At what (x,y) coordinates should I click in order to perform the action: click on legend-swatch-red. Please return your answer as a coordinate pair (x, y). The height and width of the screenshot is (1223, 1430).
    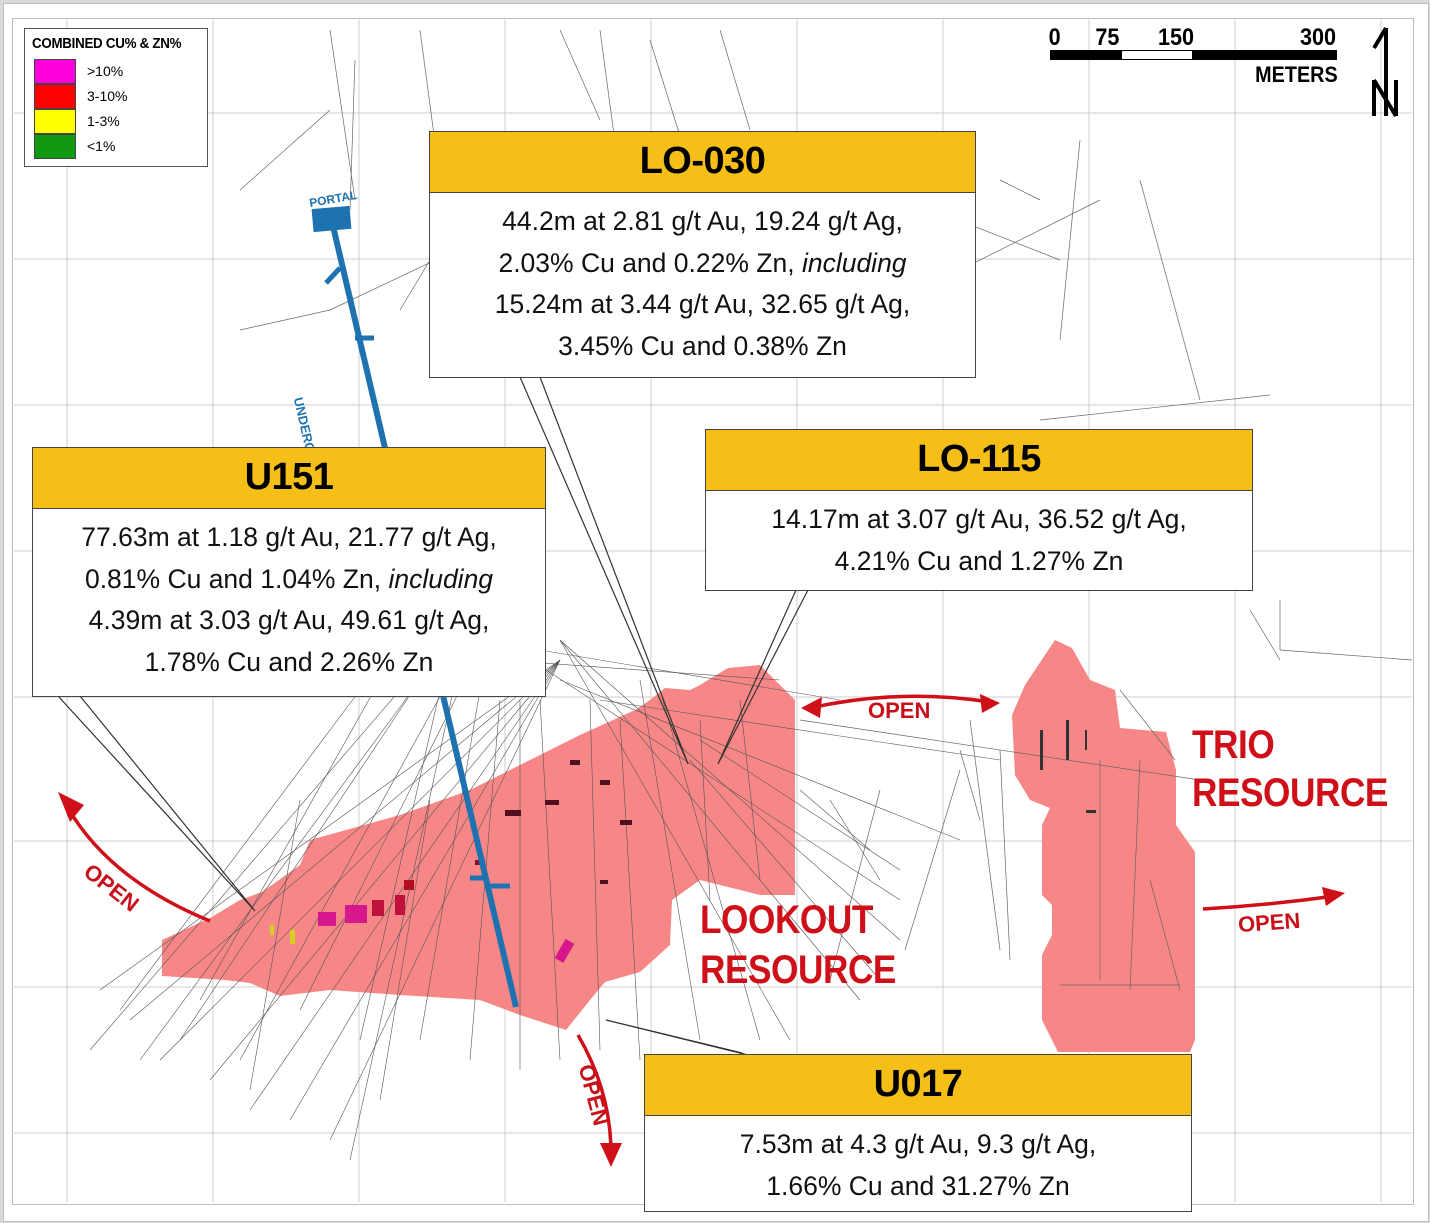
    Looking at the image, I should click on (55, 96).